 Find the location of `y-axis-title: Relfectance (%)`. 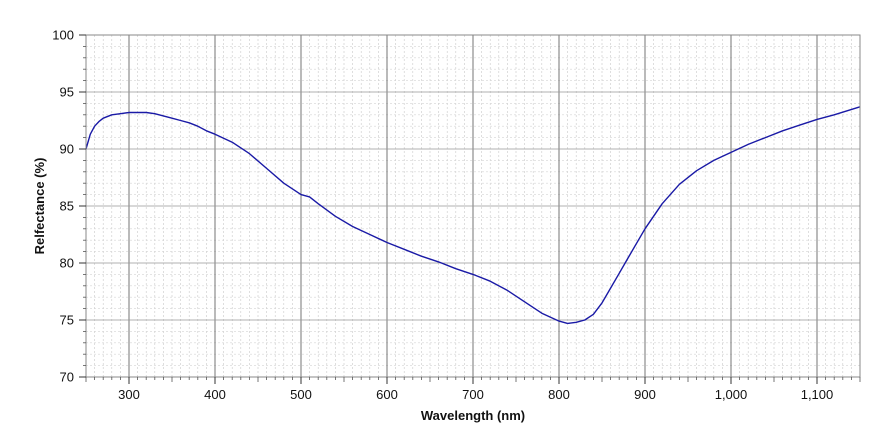

y-axis-title: Relfectance (%) is located at coordinates (39, 206).